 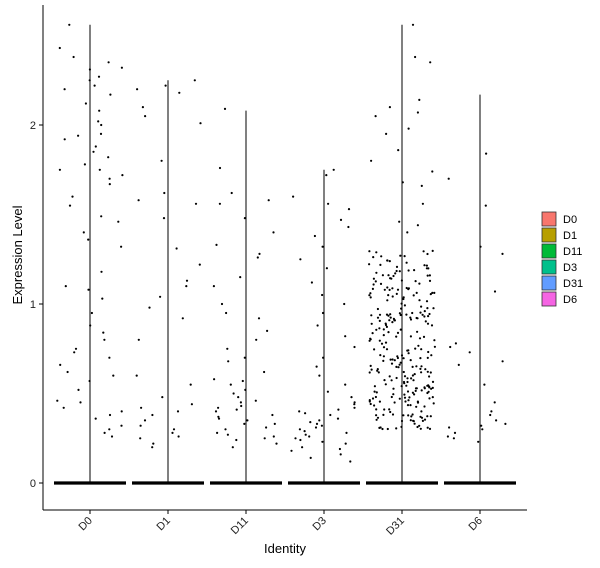 What do you see at coordinates (285, 548) in the screenshot?
I see `x-axis-title: Identity` at bounding box center [285, 548].